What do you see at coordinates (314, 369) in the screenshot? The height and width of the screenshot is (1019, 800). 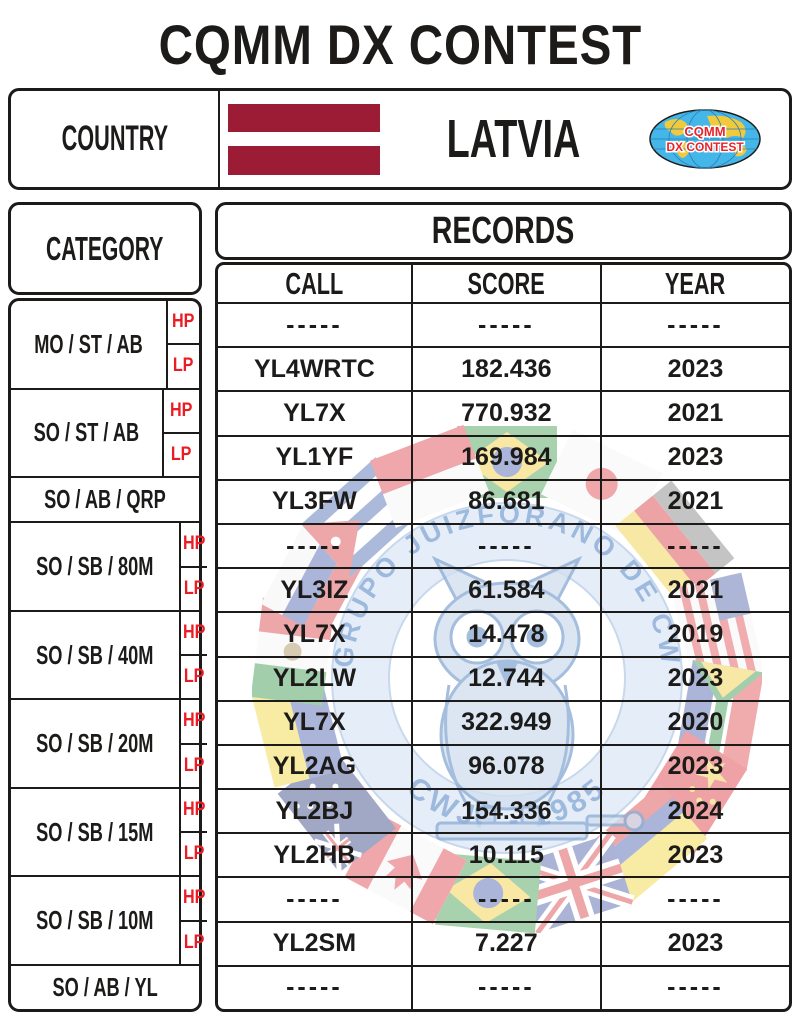 I see `cell-call: YL4WRTC` at bounding box center [314, 369].